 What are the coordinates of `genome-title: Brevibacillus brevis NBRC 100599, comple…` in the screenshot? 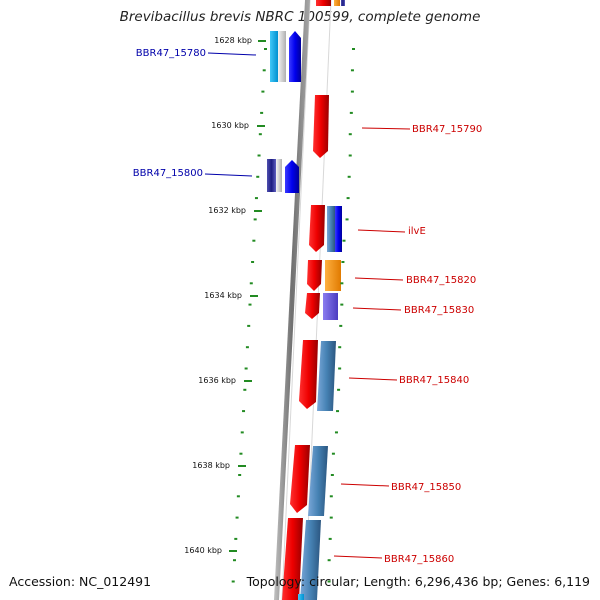 It's located at (300, 17).